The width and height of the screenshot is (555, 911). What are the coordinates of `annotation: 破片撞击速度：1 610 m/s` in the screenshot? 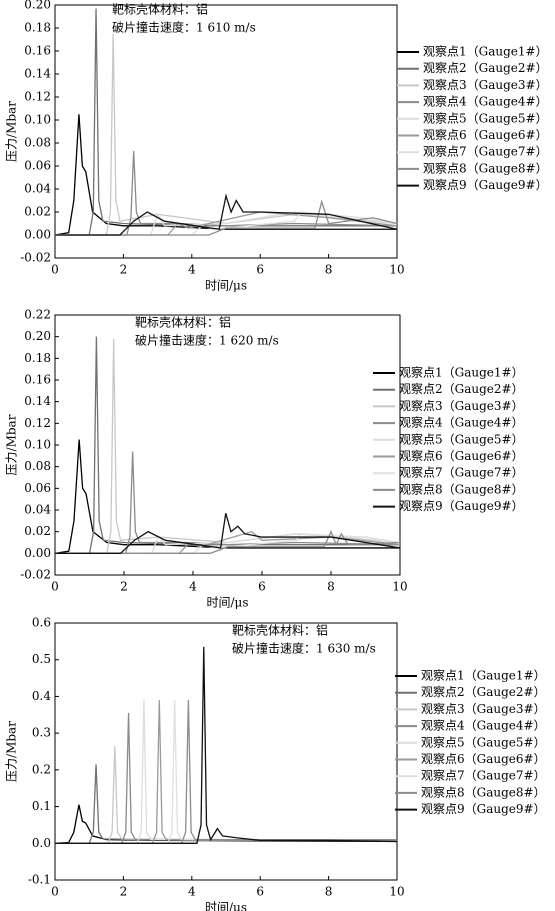 It's located at (184, 27).